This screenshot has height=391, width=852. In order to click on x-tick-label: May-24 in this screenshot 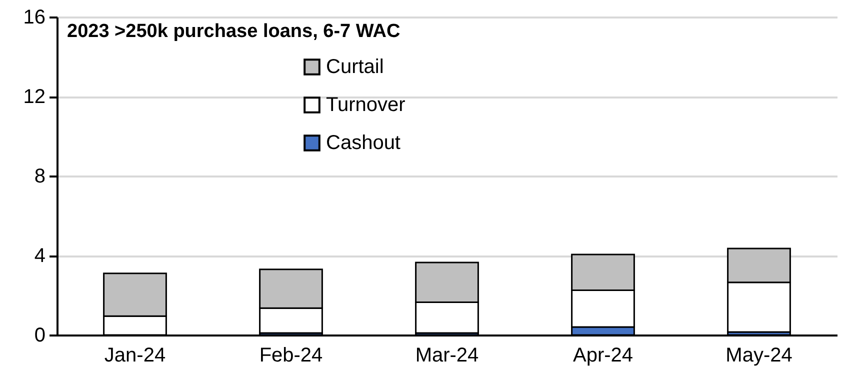, I will do `click(759, 355)`.